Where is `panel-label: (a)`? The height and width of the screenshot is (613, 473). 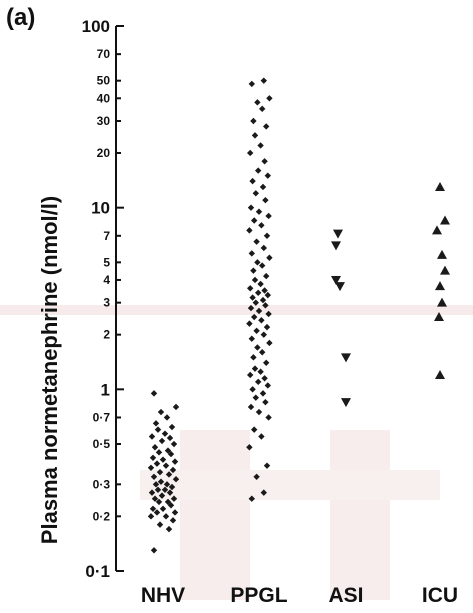
panel-label: (a) is located at coordinates (21, 17).